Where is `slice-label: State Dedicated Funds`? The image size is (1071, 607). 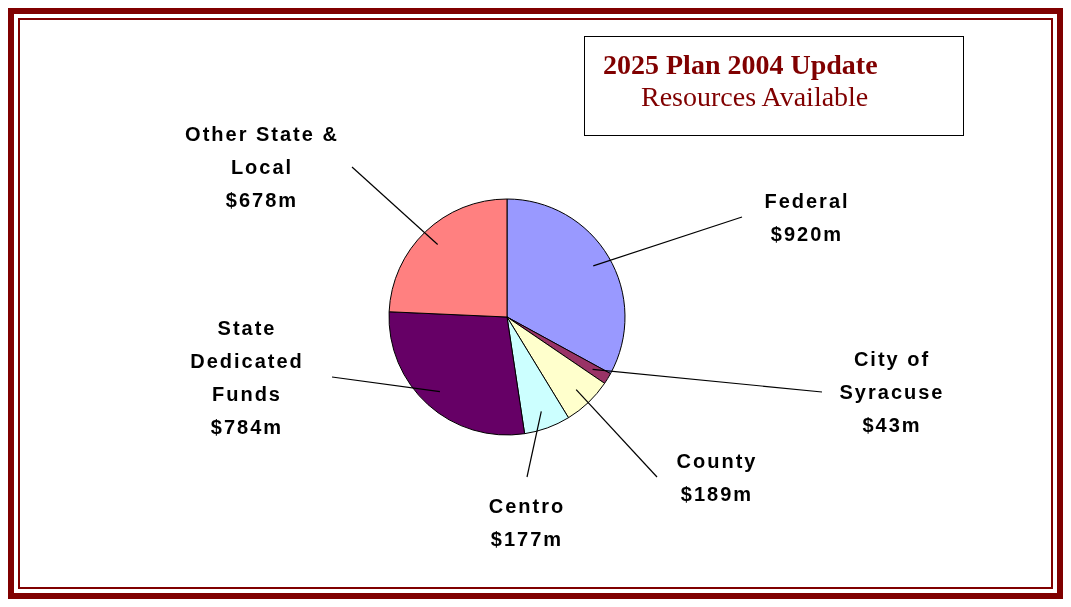
slice-label: State Dedicated Funds is located at coordinates (247, 360).